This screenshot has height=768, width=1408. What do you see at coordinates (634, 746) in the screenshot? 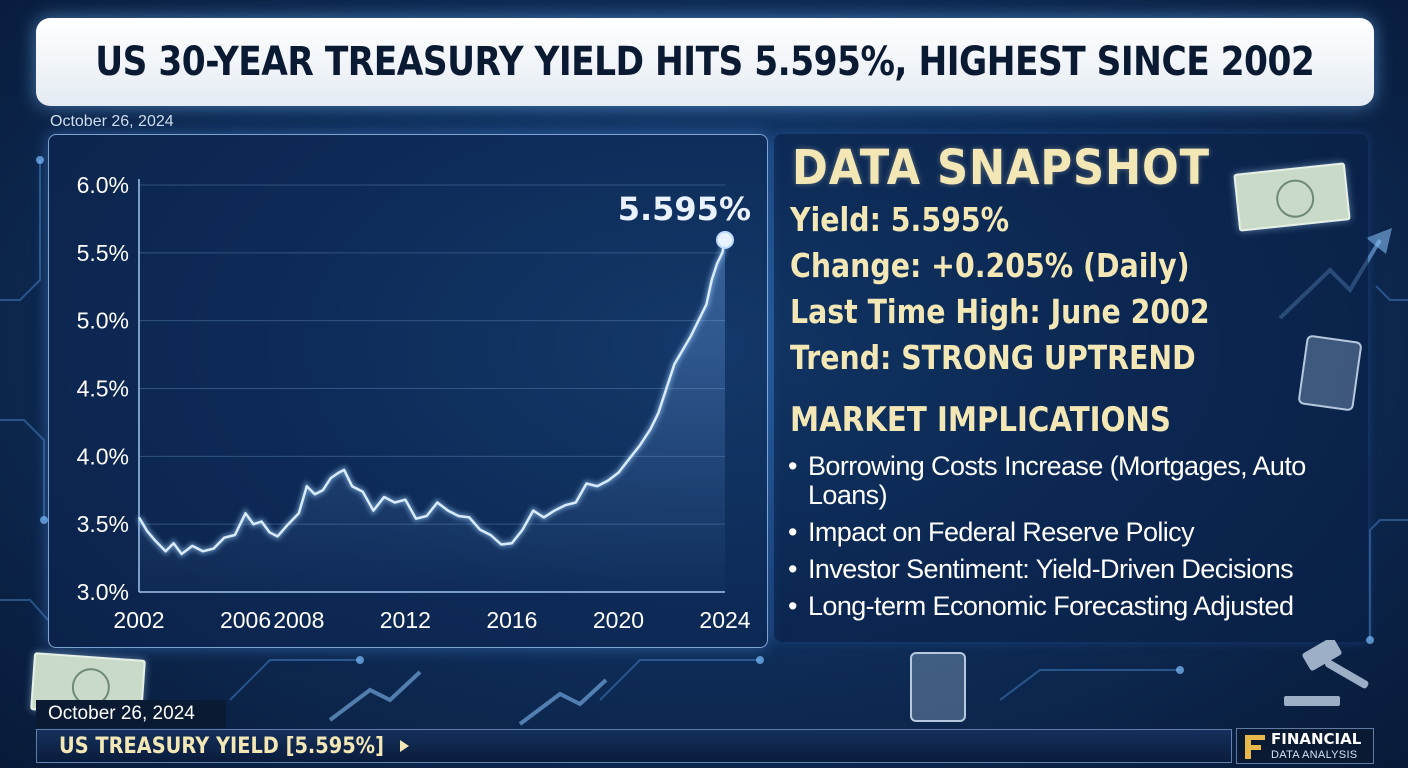
I see `ticker-bar: US TREASURY YIELD [5.595%]` at bounding box center [634, 746].